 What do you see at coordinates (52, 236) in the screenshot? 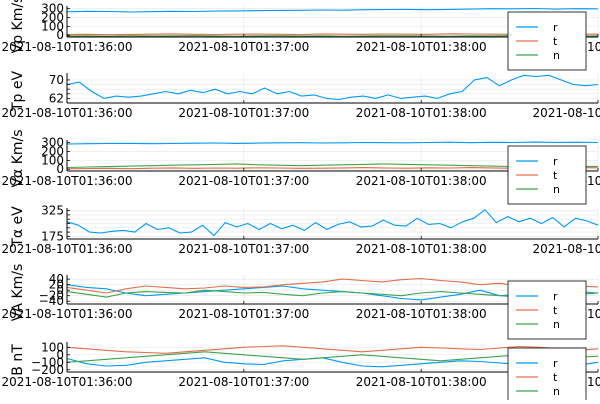
I see `y-tick-label: 175` at bounding box center [52, 236].